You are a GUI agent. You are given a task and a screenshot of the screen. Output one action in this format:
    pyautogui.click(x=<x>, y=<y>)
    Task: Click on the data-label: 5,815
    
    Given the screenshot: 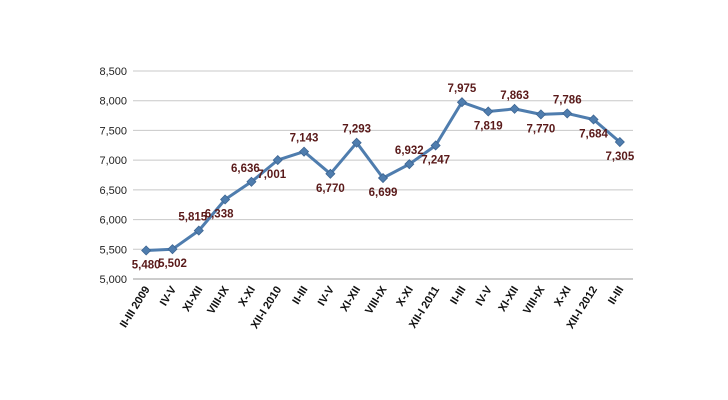 What is the action you would take?
    pyautogui.click(x=192, y=218)
    